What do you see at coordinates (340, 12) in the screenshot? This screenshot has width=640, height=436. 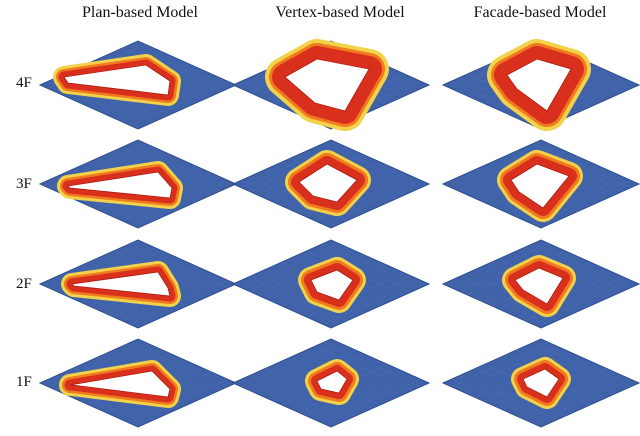 I see `column-header-vertex: Vertex-based Model` at bounding box center [340, 12].